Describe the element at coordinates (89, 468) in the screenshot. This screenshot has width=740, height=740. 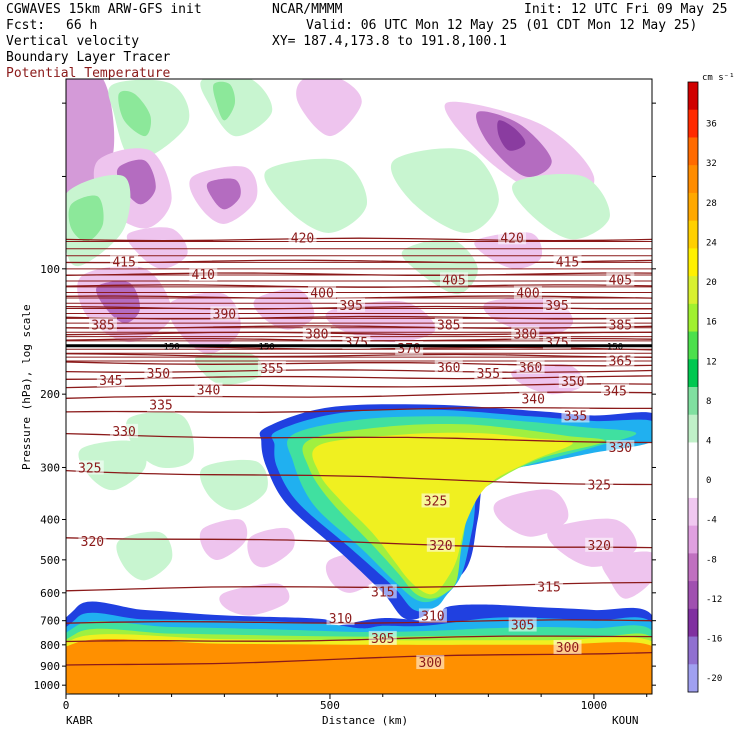
I see `theta-label-35: 325` at that location.